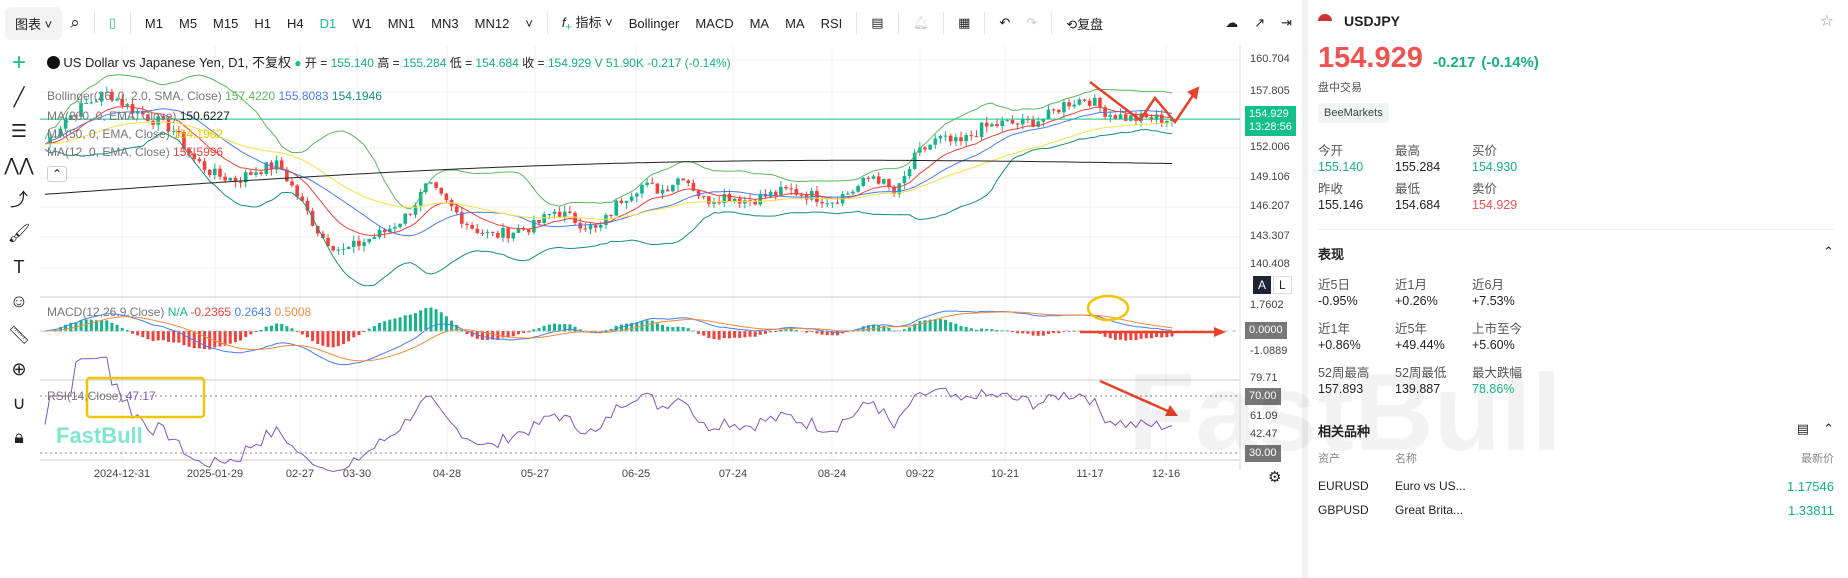  I want to click on price-axis-label: 157.805, so click(1270, 91).